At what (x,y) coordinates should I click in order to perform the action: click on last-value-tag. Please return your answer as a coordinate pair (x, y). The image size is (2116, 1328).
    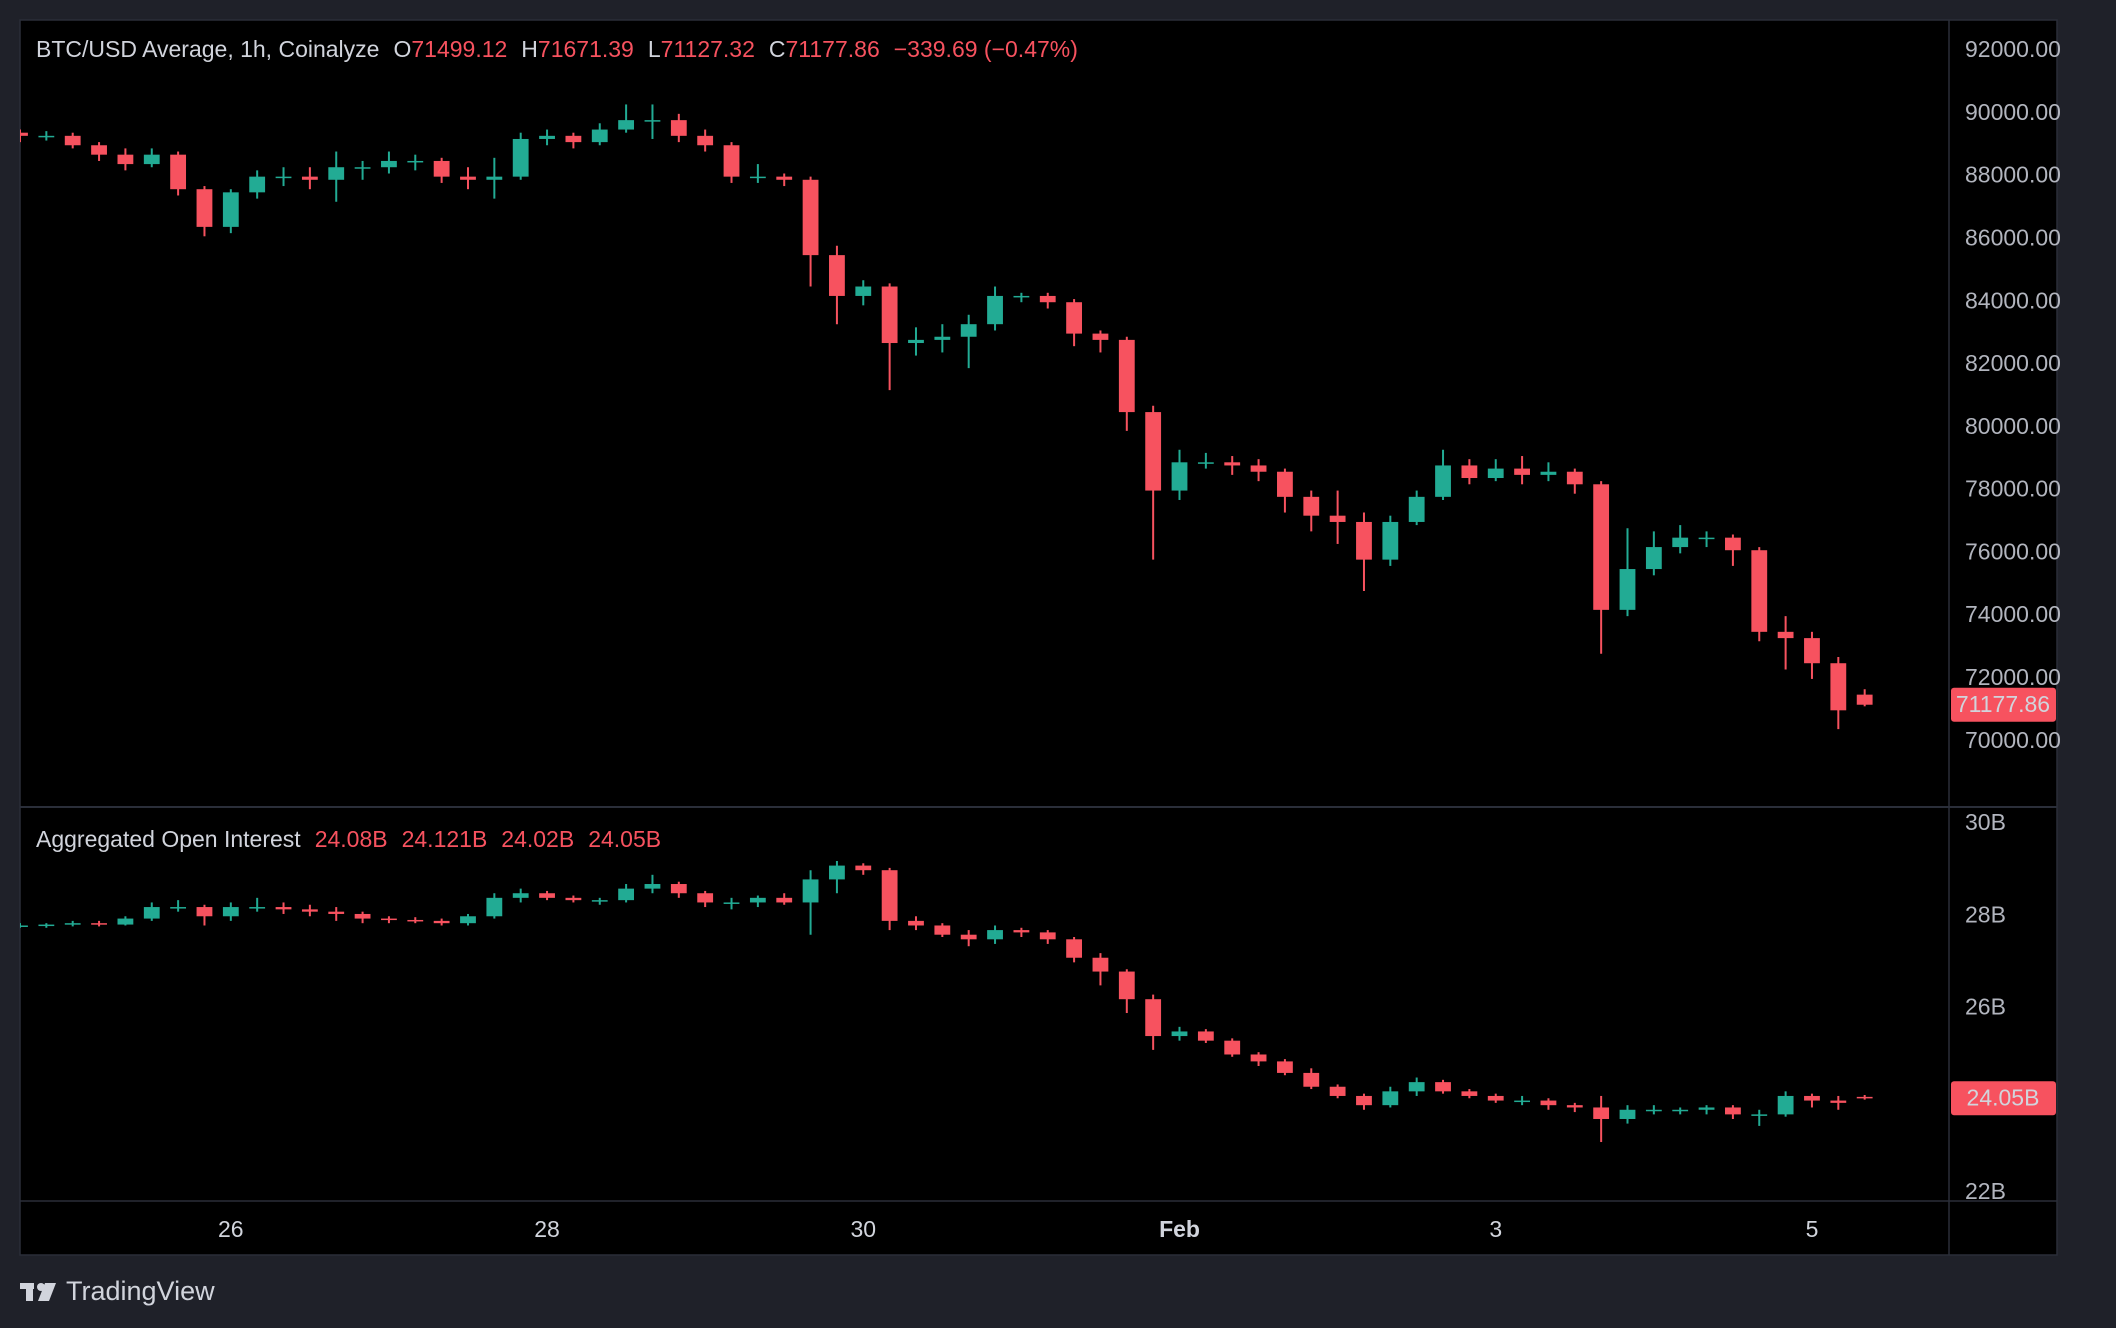
    Looking at the image, I should click on (2003, 704).